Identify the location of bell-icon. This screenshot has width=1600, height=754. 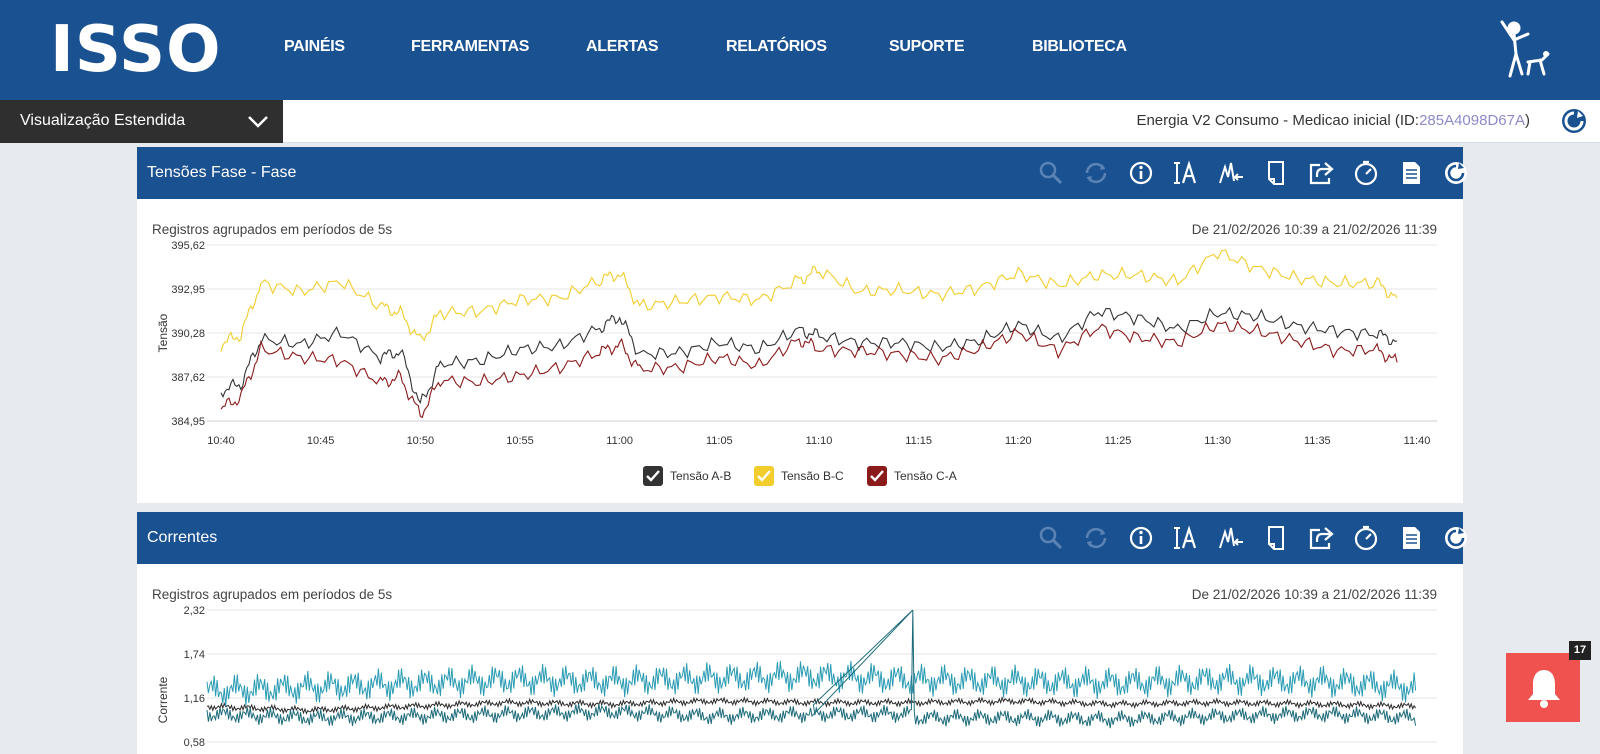
(1544, 689).